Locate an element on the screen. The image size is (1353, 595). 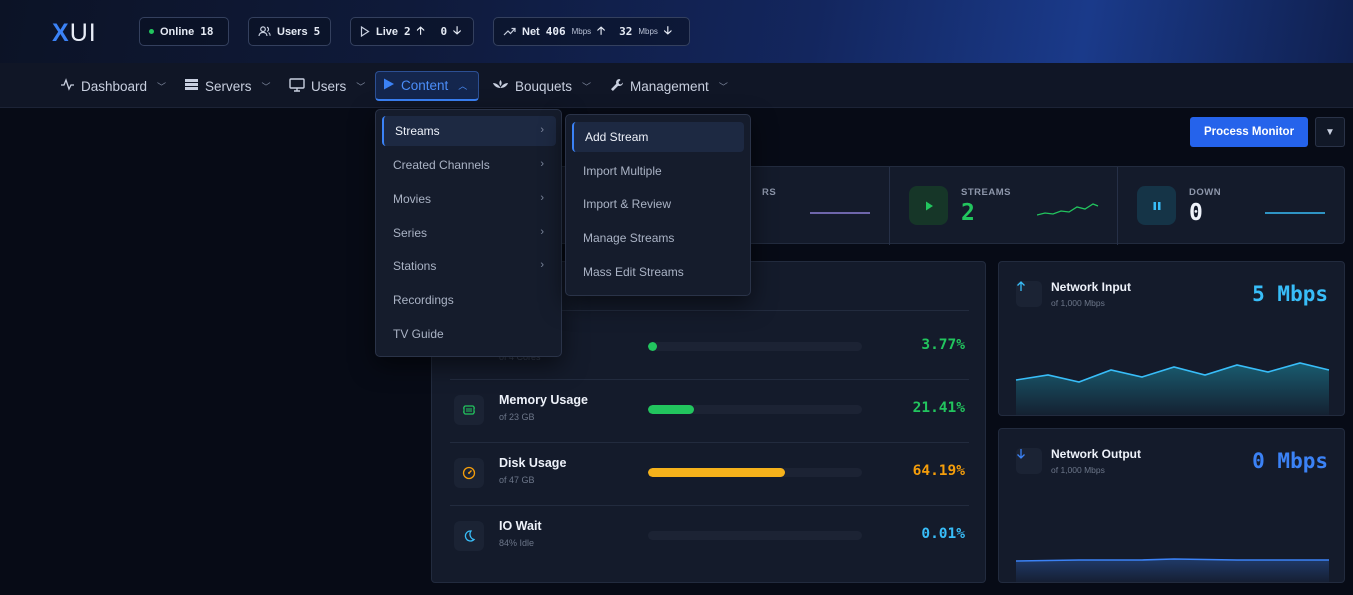
cpu-sub: of 4 Cores is located at coordinates (520, 357).